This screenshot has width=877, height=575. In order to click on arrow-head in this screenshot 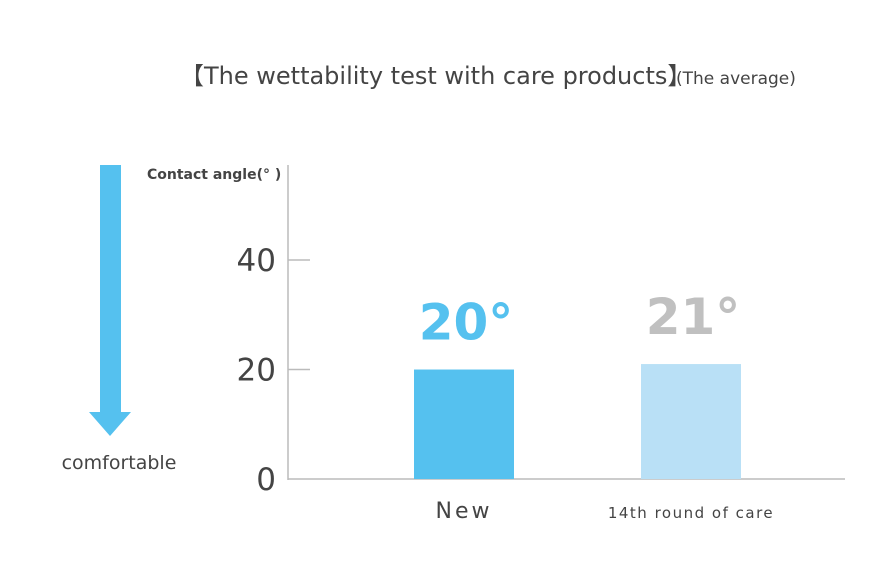, I will do `click(110, 424)`.